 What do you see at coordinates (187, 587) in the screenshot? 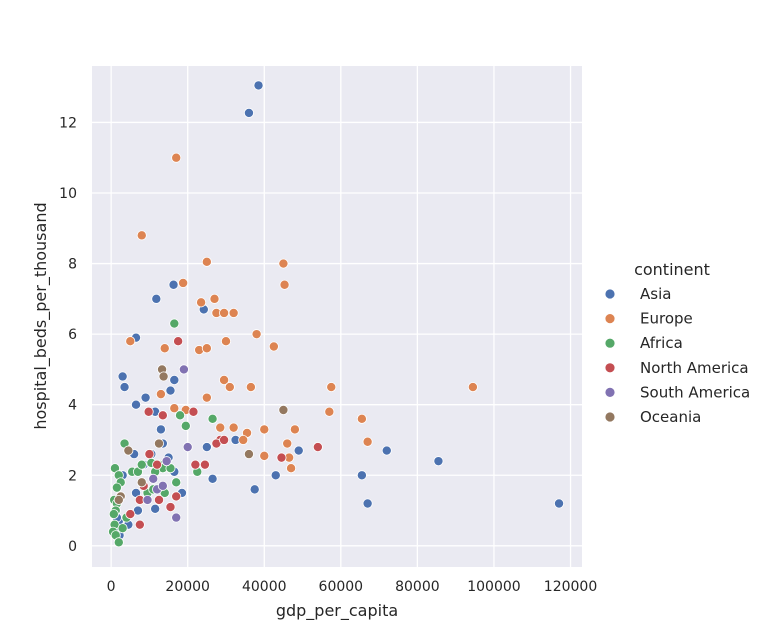
I see `x-tick-label: 20000` at bounding box center [187, 587].